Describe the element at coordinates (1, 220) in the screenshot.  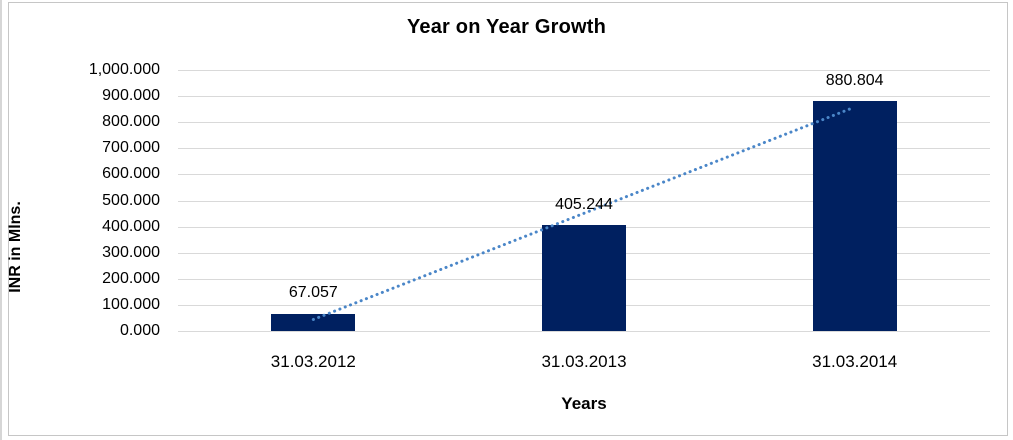
I see `page-left-edge-line` at that location.